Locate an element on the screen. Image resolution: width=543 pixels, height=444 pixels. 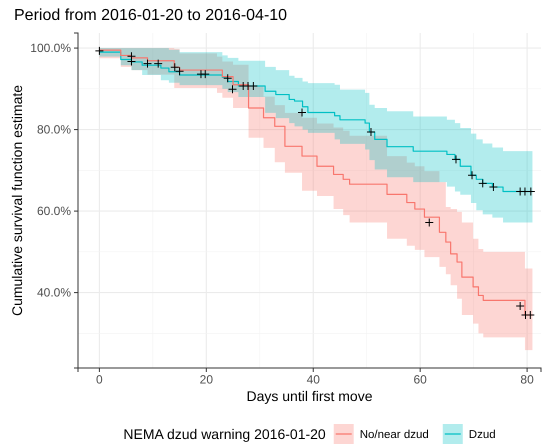
legend-title: NEMA dzud warning 2016-01-20 is located at coordinates (224, 434).